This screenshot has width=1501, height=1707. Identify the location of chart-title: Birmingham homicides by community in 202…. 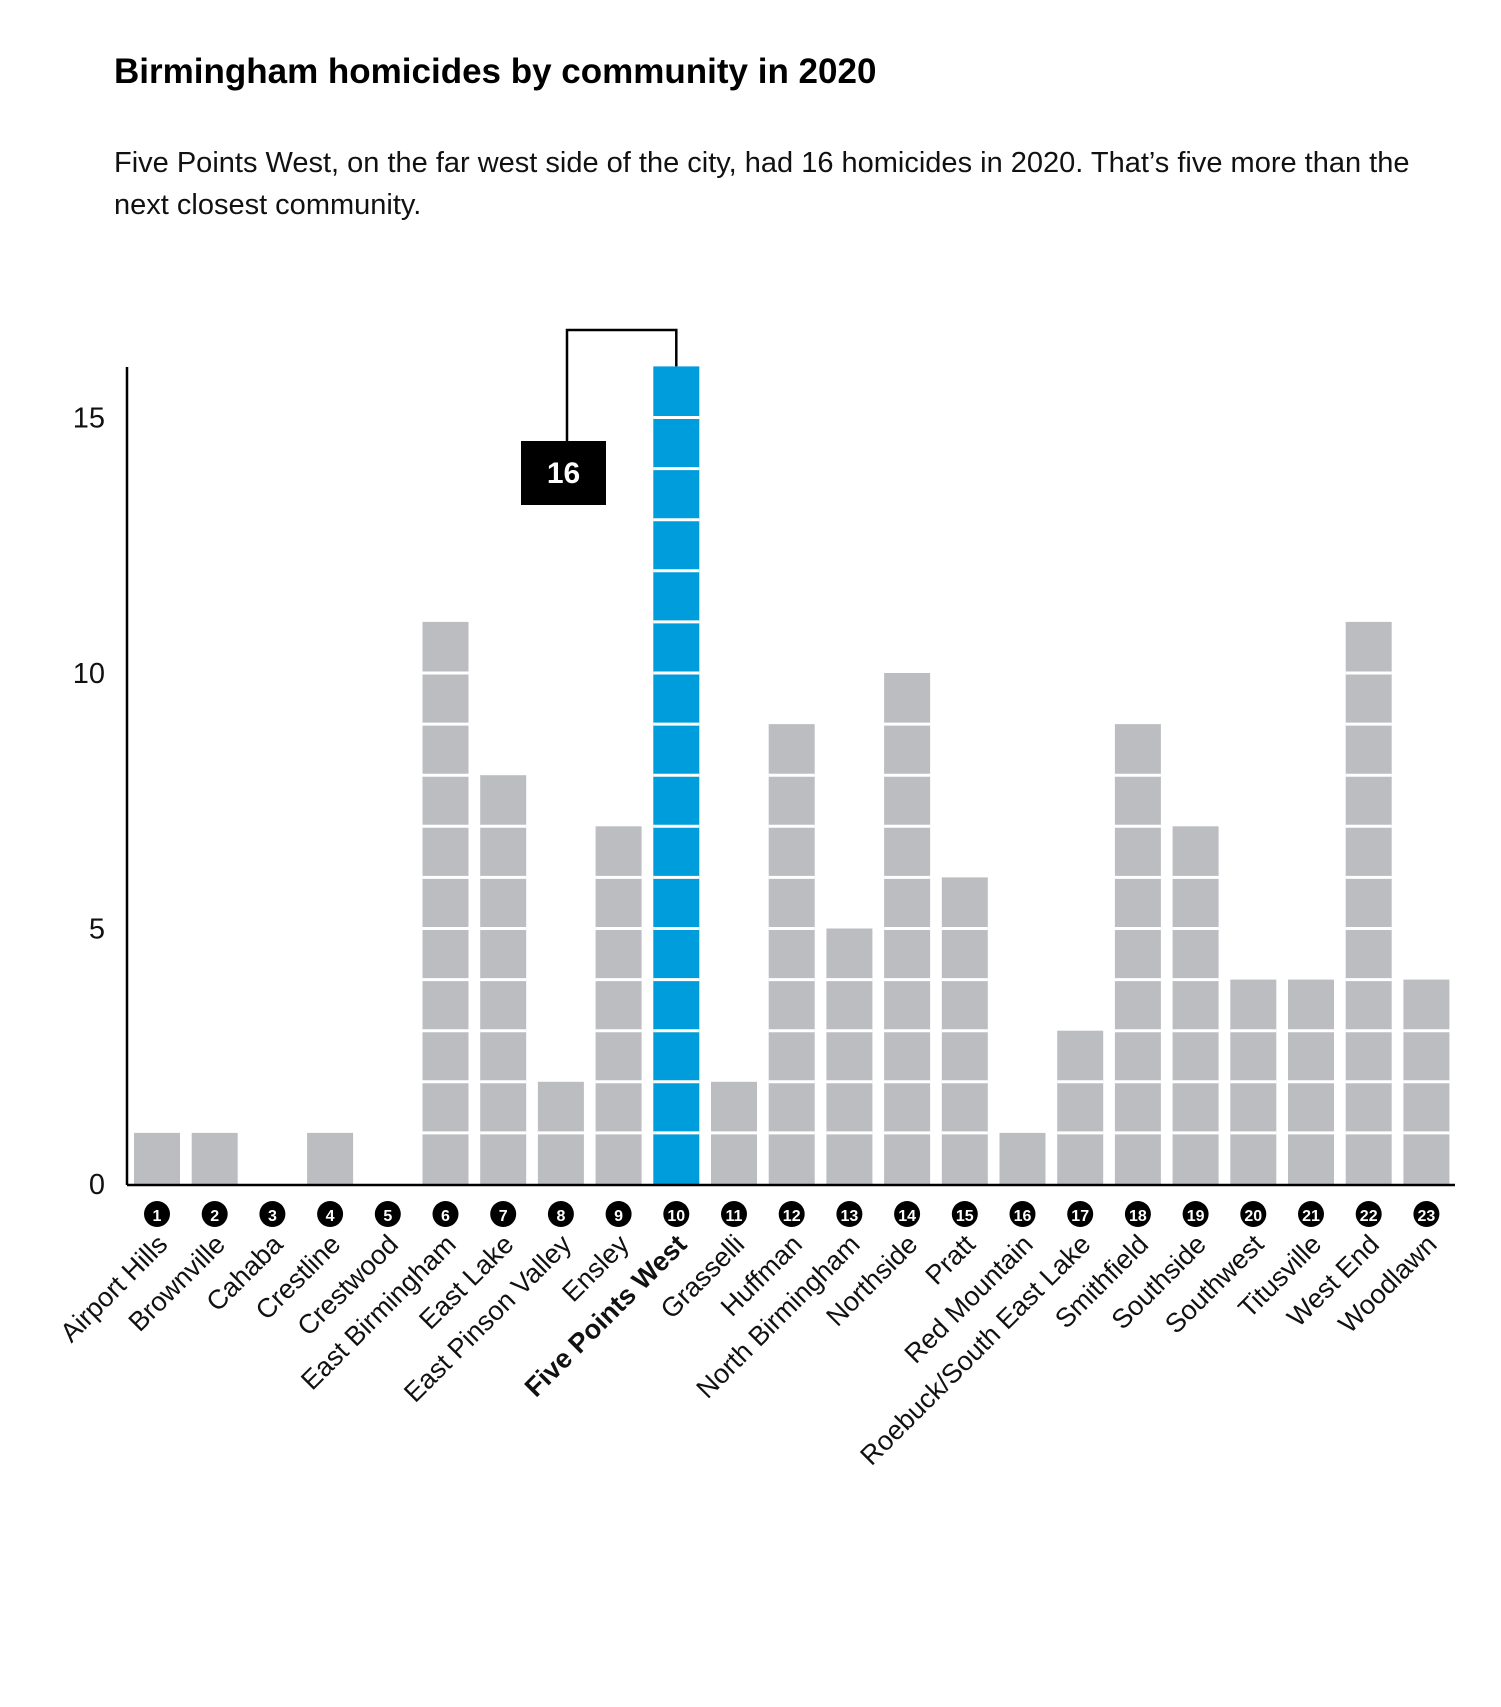
(495, 71).